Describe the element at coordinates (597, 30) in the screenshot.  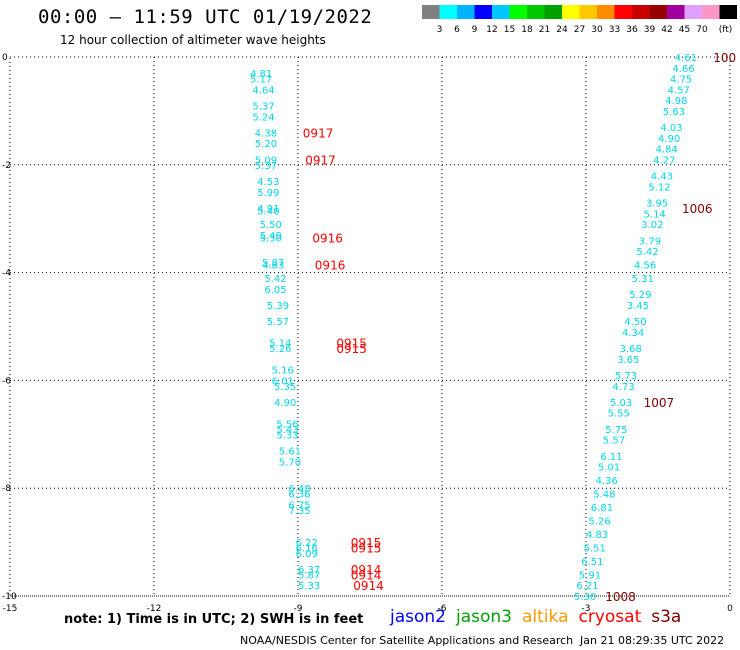
I see `legend-tick-label: 30` at that location.